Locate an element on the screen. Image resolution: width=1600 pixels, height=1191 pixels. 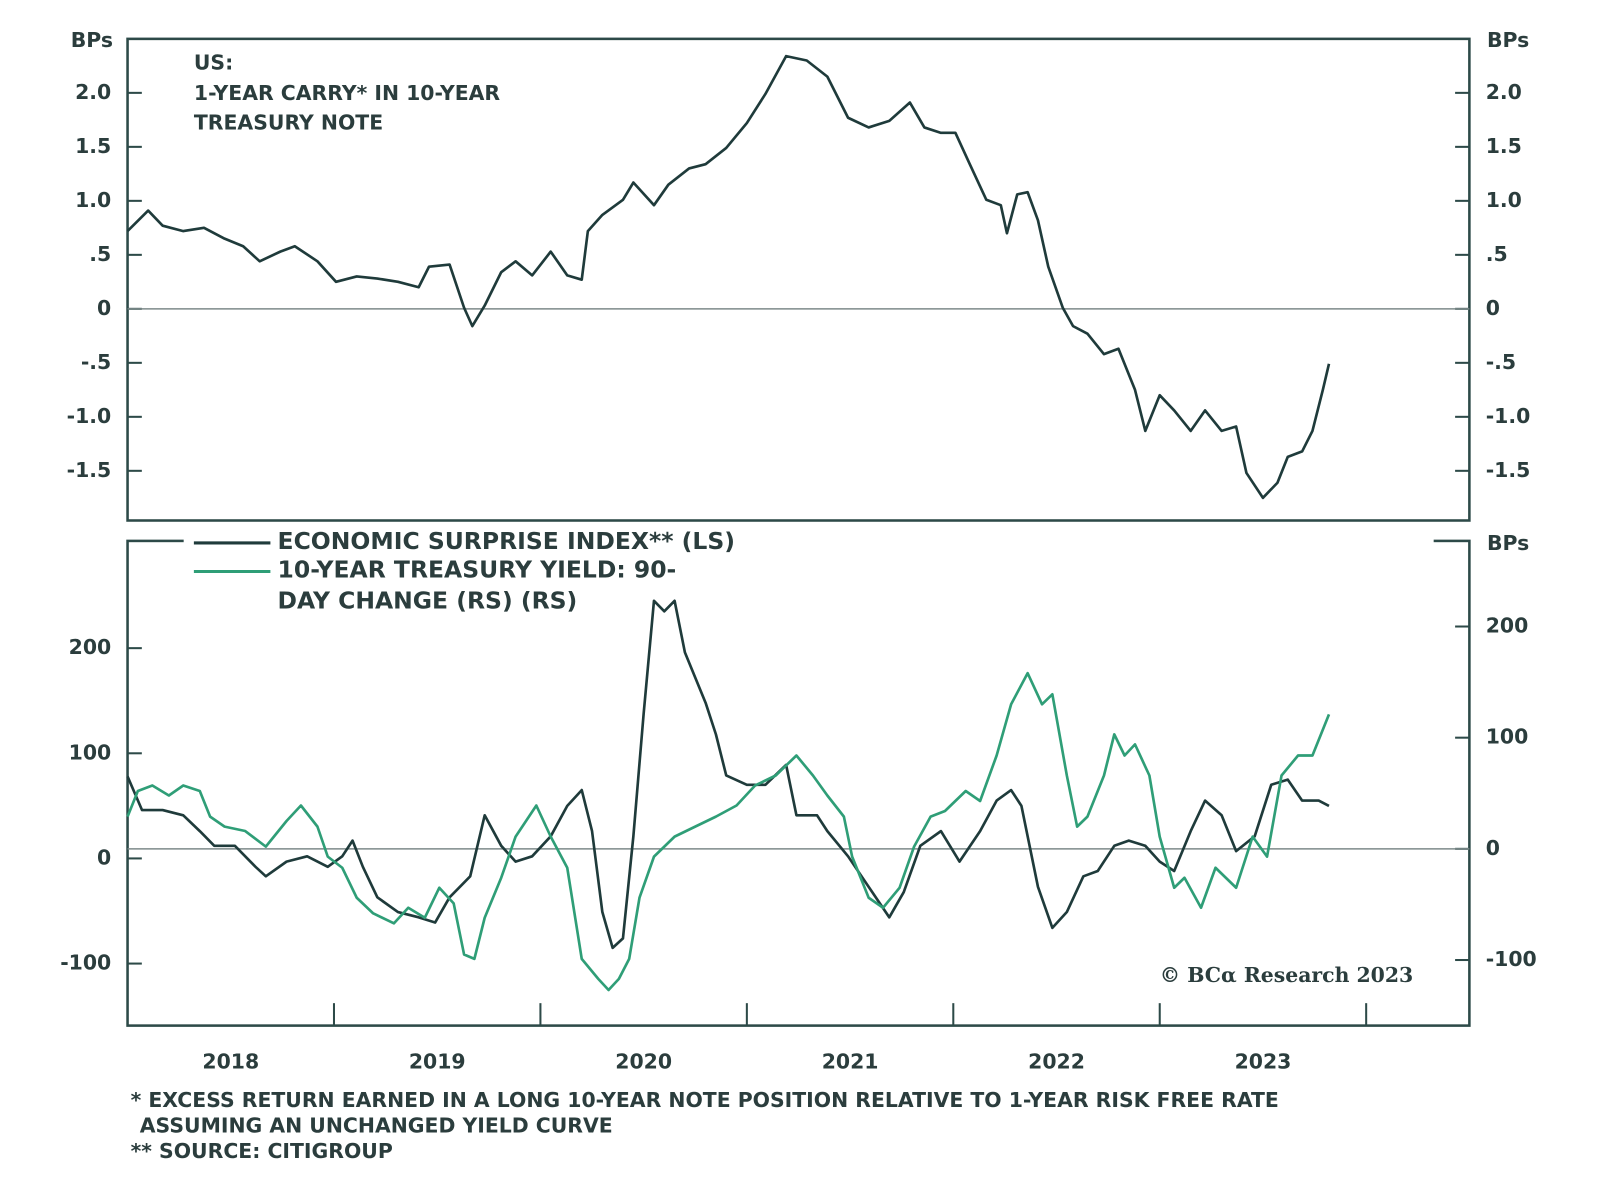
y-tick-label: -1.5 is located at coordinates (89, 470).